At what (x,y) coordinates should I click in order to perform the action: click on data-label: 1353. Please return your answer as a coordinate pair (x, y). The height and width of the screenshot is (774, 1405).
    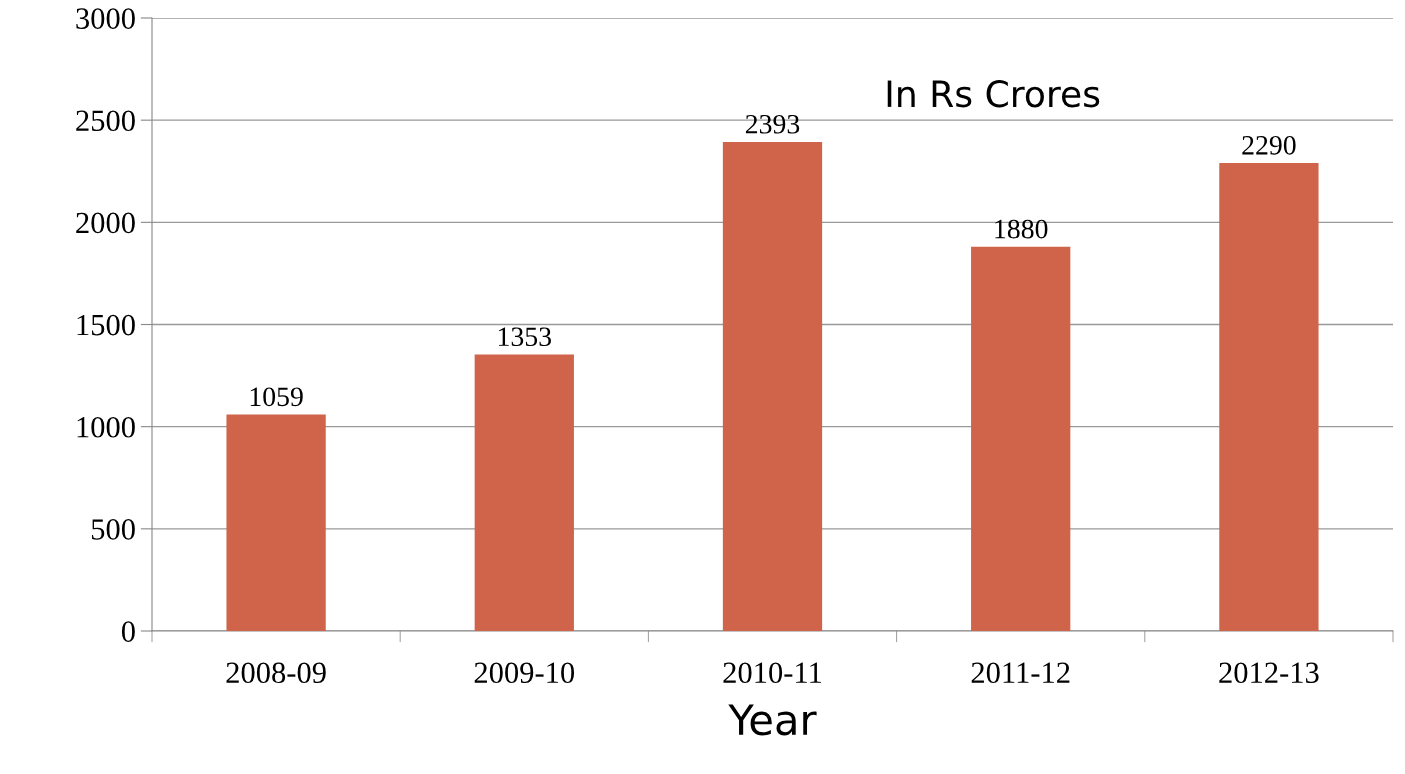
    Looking at the image, I should click on (524, 337).